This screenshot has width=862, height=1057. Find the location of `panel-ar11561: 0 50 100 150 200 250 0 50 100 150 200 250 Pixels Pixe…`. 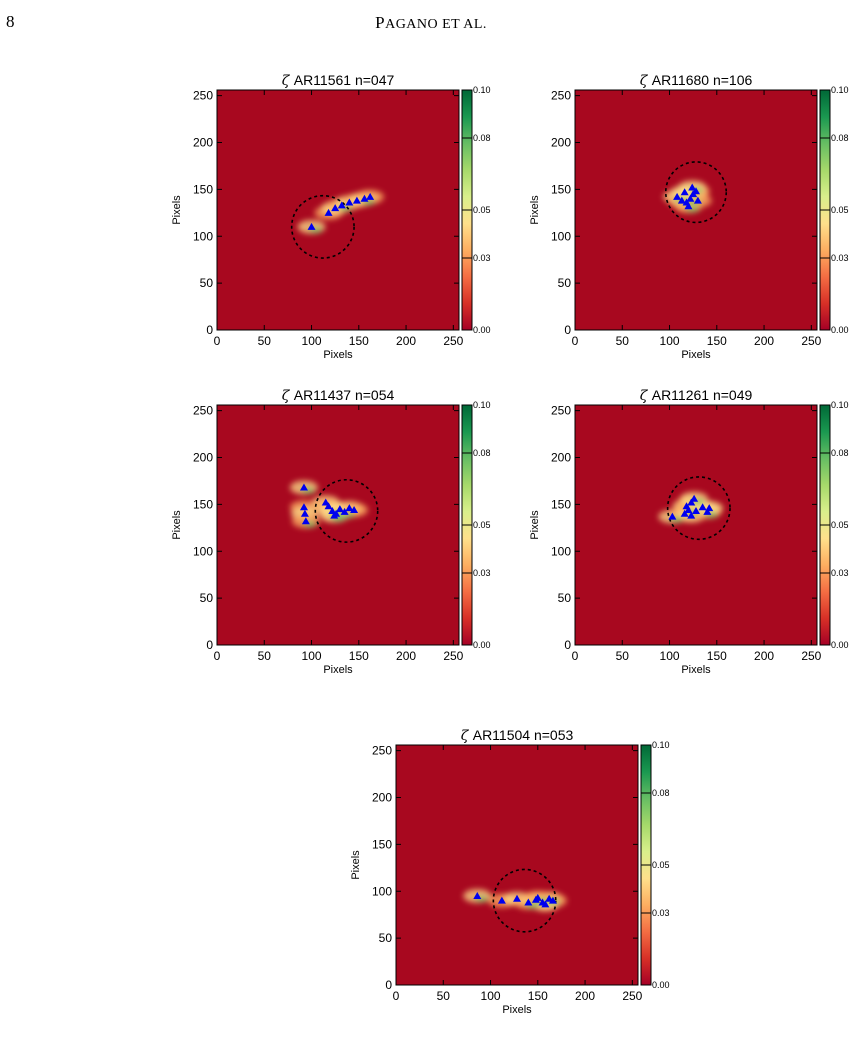

panel-ar11561: 0 50 100 150 200 250 0 50 100 150 200 250 Pixels Pixe… is located at coordinates (330, 230).